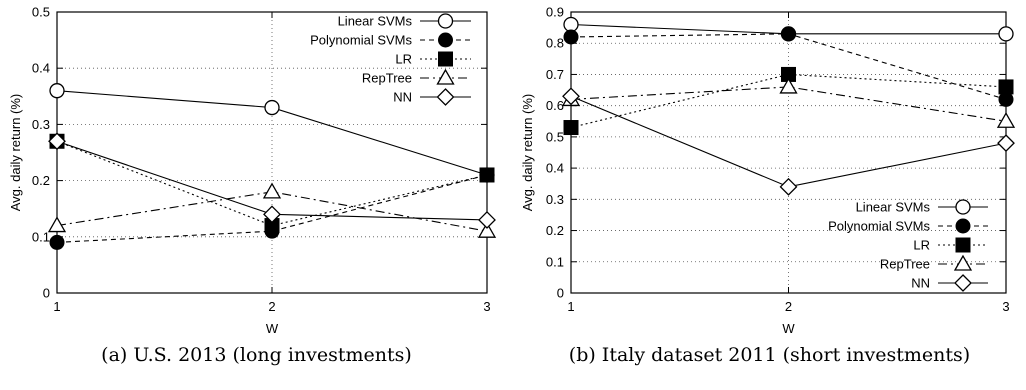  I want to click on series-polynomial-svms, so click(788, 66).